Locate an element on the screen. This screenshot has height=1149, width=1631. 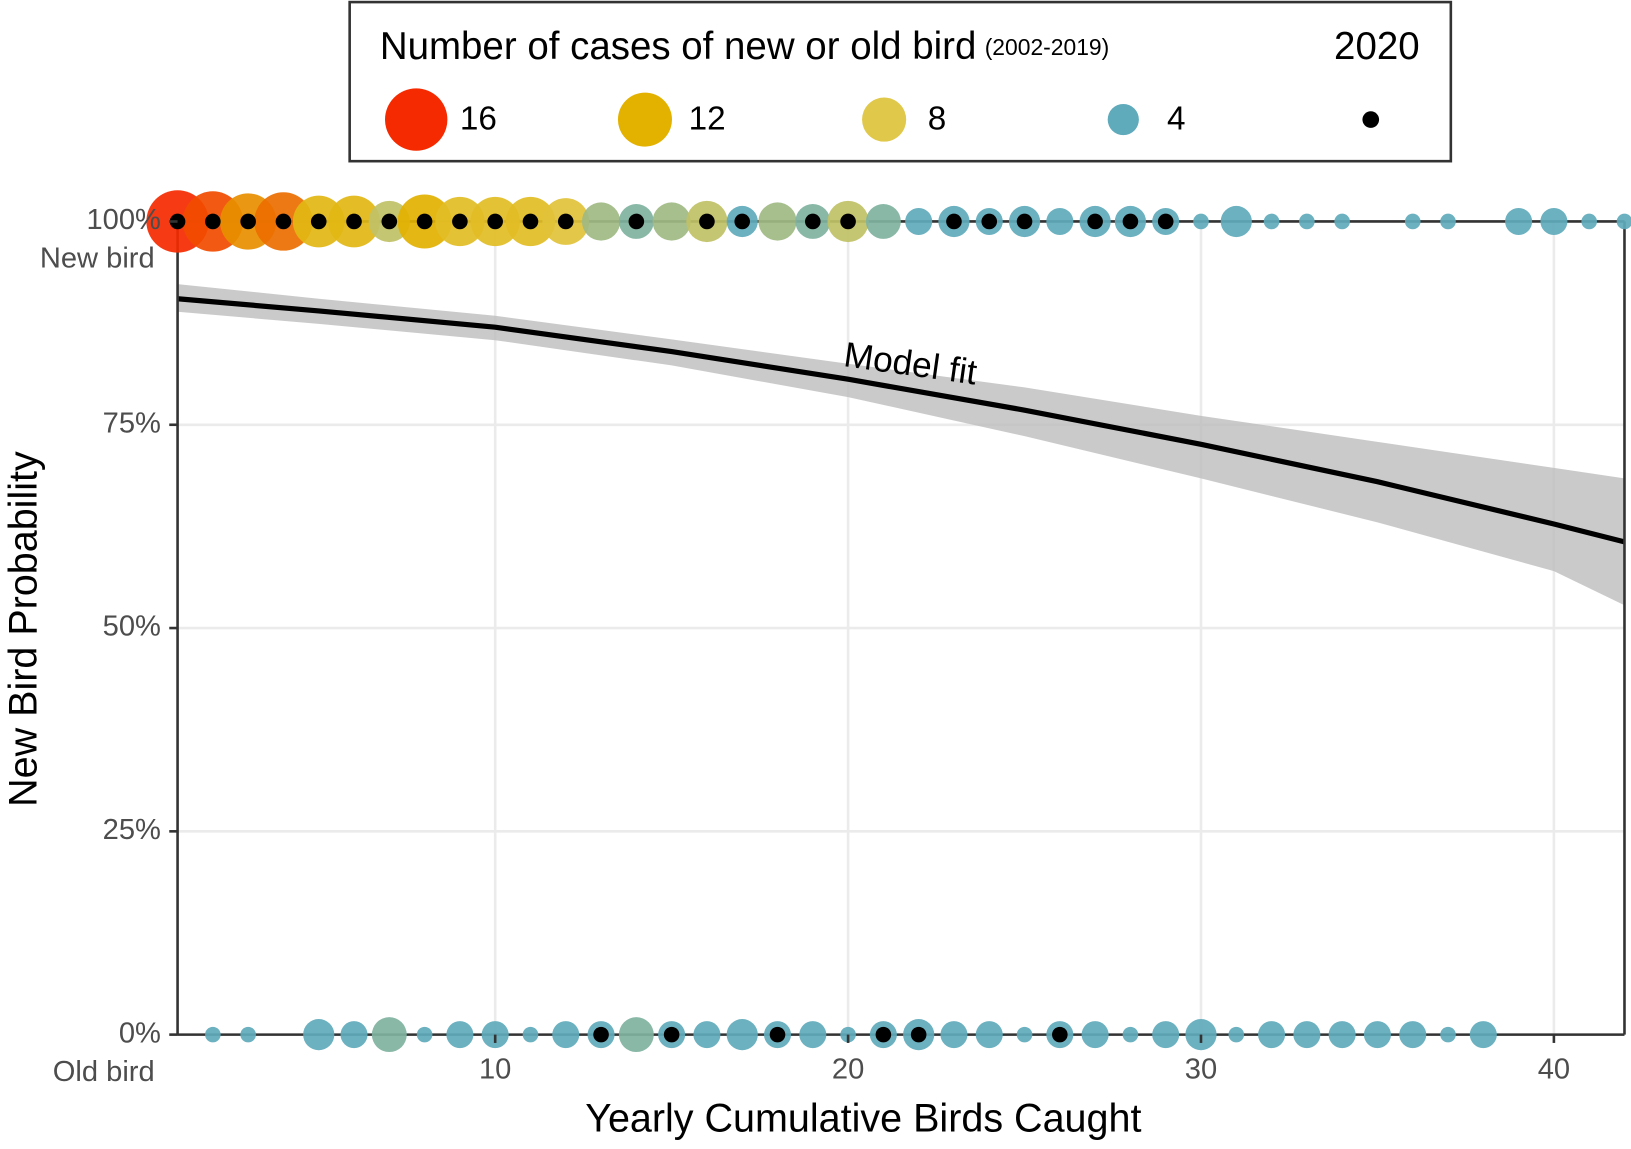
y-group-label: New bird is located at coordinates (97, 259).